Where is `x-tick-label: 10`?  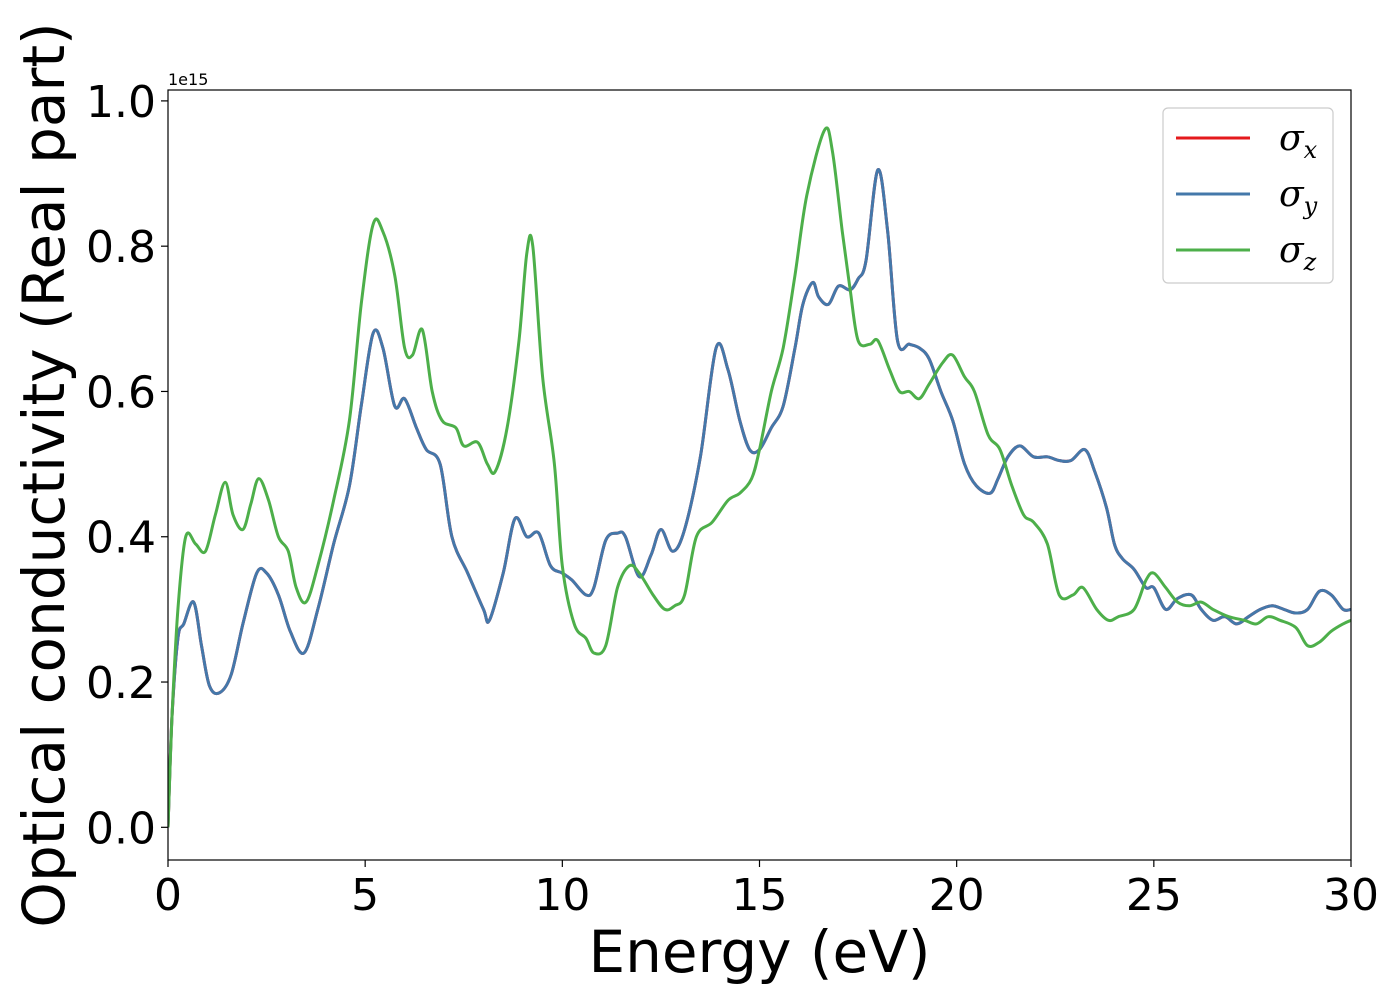
x-tick-label: 10 is located at coordinates (562, 895).